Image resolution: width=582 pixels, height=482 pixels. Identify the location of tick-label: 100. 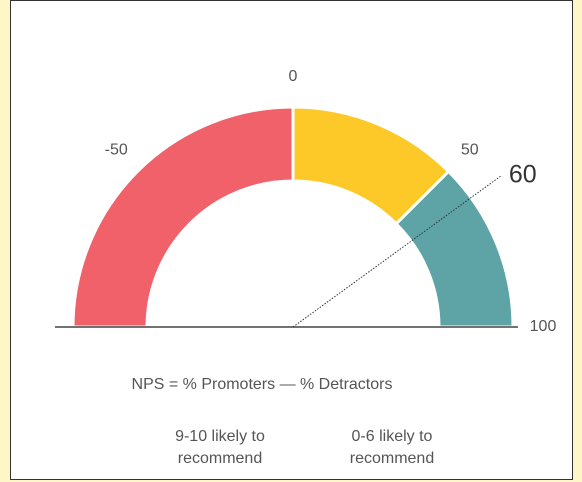
(543, 326).